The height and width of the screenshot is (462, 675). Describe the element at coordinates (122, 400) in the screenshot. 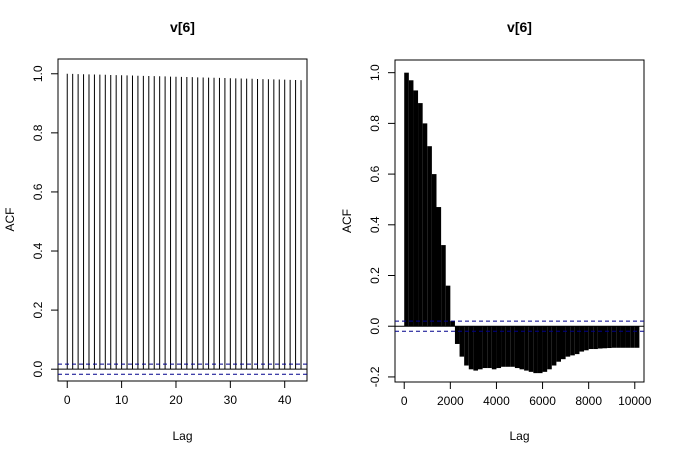

I see `x-tick-label: 10` at that location.